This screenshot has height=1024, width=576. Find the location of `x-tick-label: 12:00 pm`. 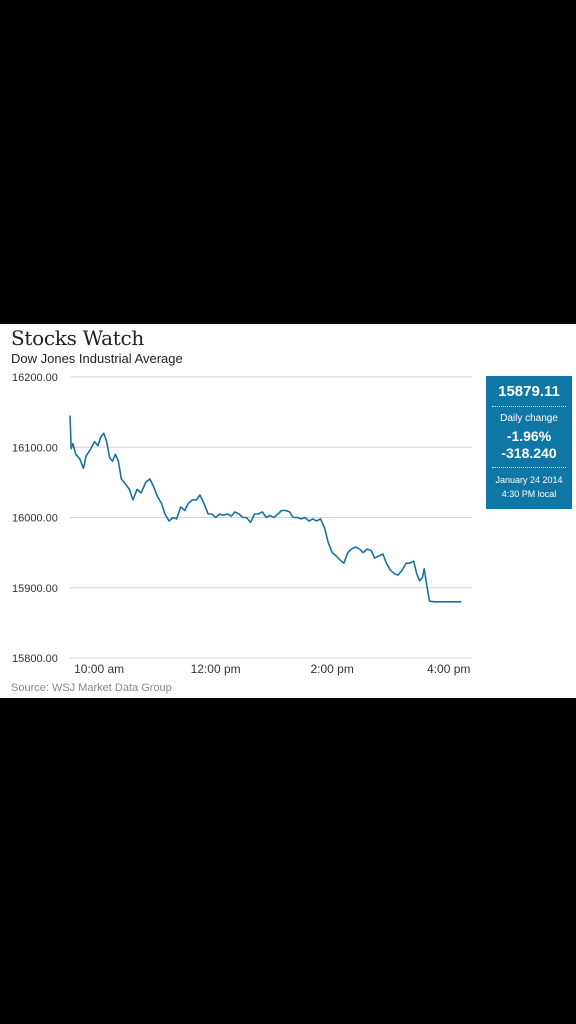

x-tick-label: 12:00 pm is located at coordinates (216, 669).